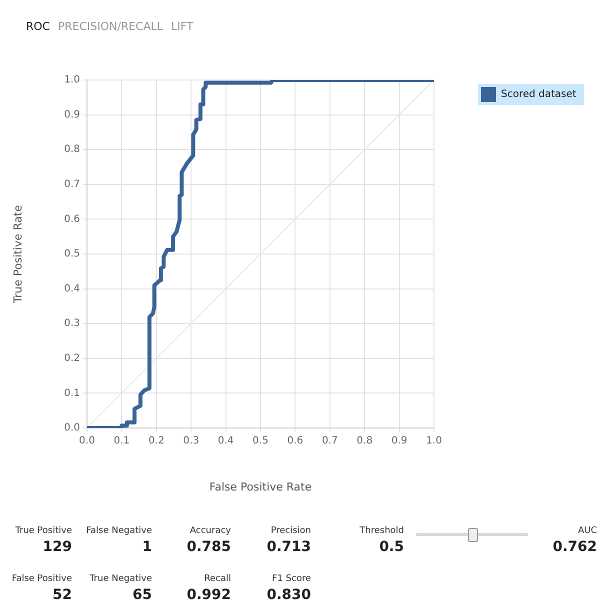 This screenshot has width=606, height=616. Describe the element at coordinates (291, 579) in the screenshot. I see `text: F1 Score` at that location.